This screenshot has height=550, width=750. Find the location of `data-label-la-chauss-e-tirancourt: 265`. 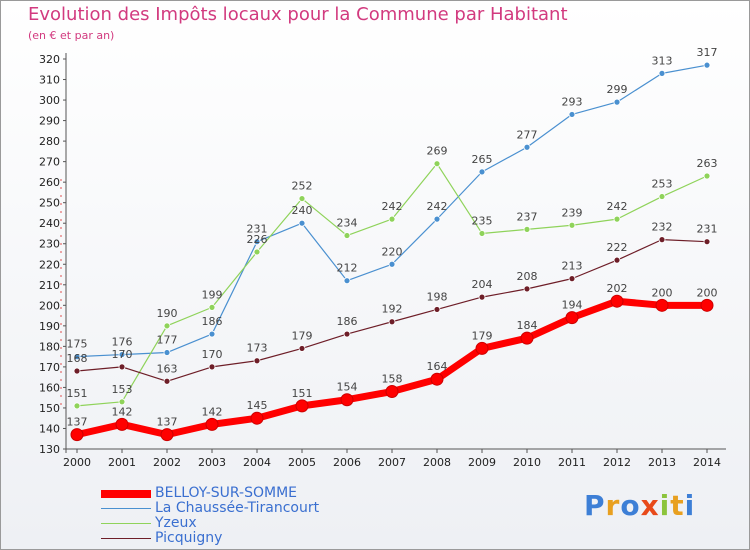

data-label-la-chauss-e-tirancourt: 265 is located at coordinates (482, 159).